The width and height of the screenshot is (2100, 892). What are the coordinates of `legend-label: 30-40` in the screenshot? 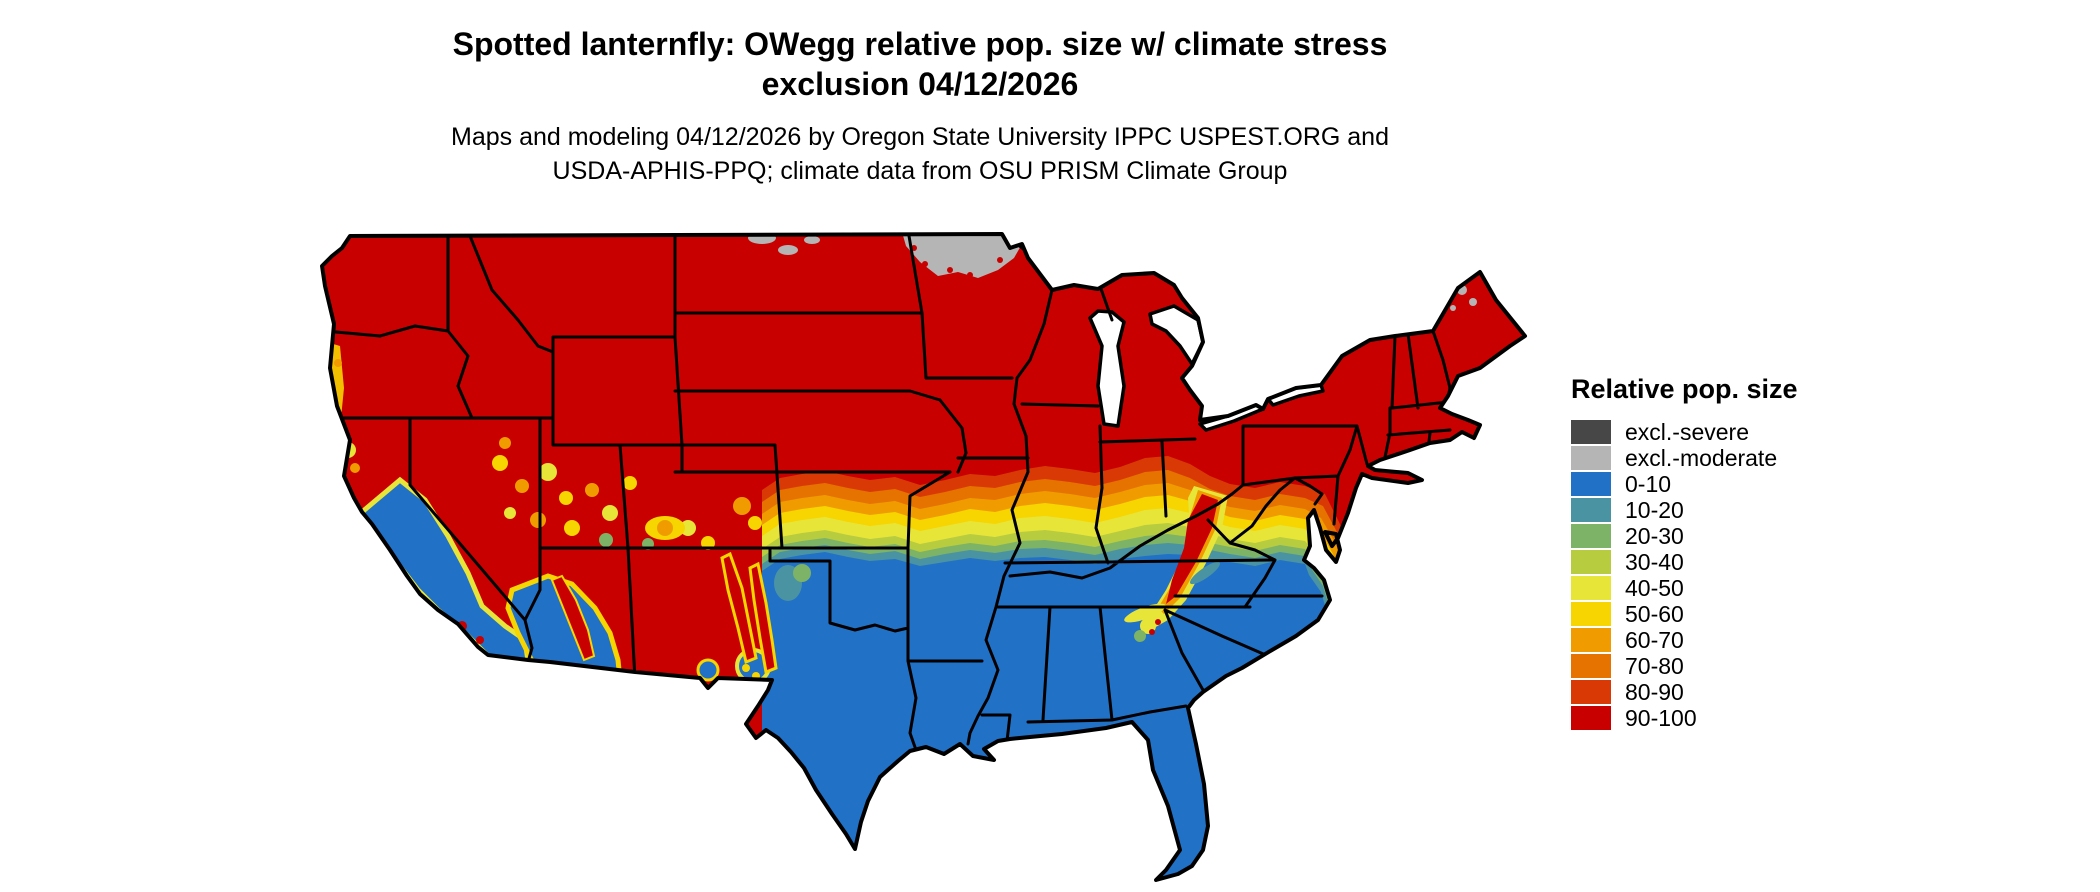 It's located at (1654, 562).